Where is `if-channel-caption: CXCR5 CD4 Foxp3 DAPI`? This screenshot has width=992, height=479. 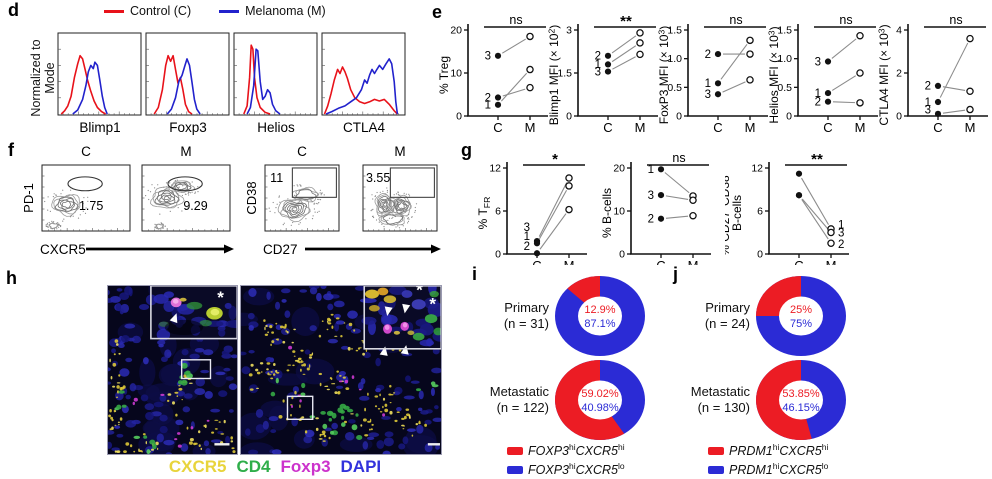
if-channel-caption: CXCR5 CD4 Foxp3 DAPI is located at coordinates (275, 467).